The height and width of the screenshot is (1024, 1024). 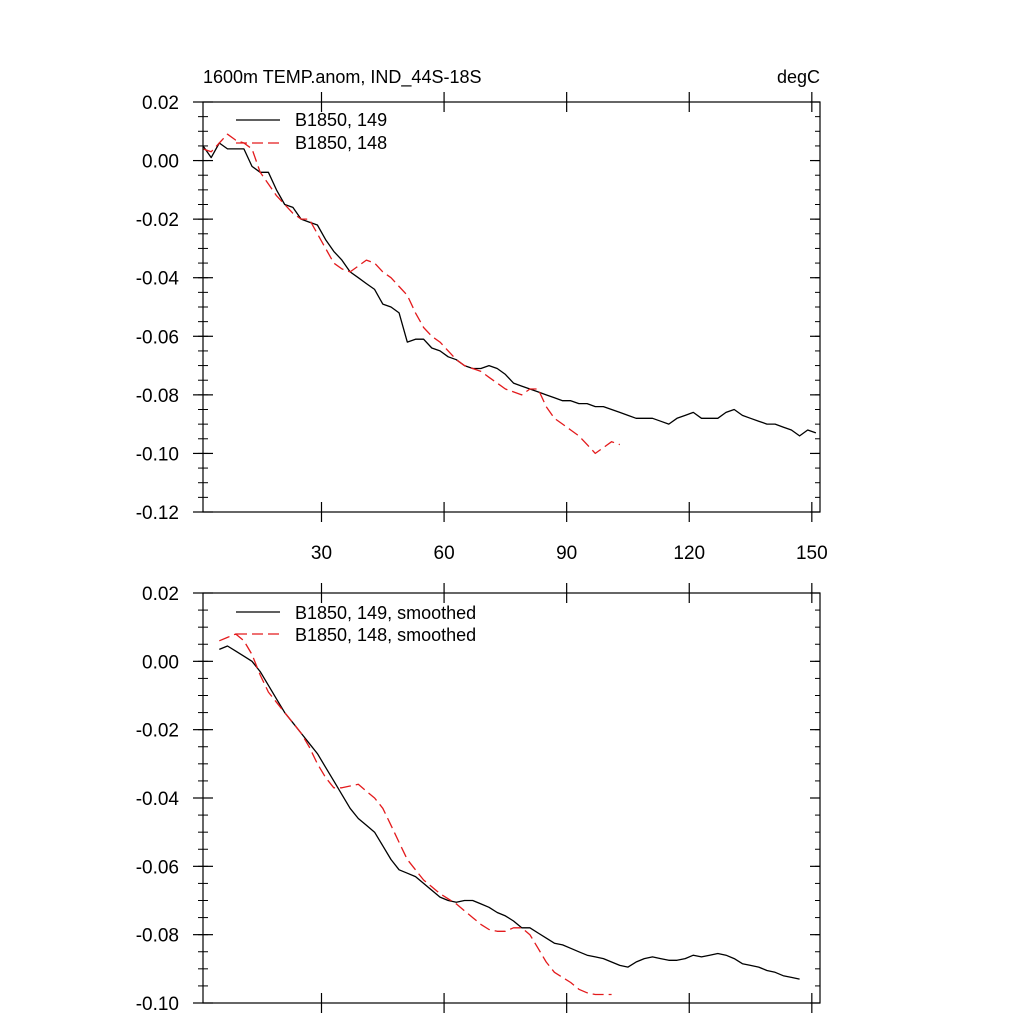 I want to click on series-line-b1850-148-smoothed, so click(x=415, y=814).